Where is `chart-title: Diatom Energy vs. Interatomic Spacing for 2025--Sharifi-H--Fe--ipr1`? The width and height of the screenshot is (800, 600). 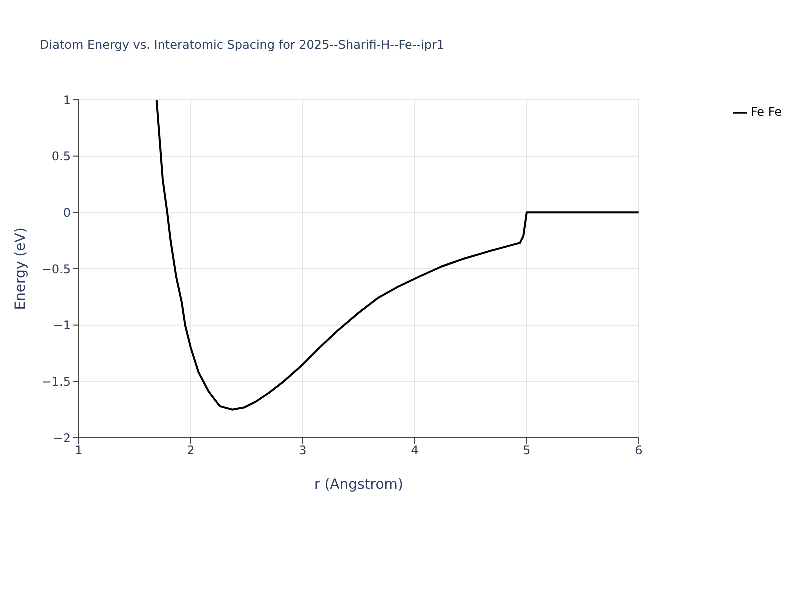 chart-title: Diatom Energy vs. Interatomic Spacing for 2025--Sharifi-H--Fe--ipr1 is located at coordinates (242, 45).